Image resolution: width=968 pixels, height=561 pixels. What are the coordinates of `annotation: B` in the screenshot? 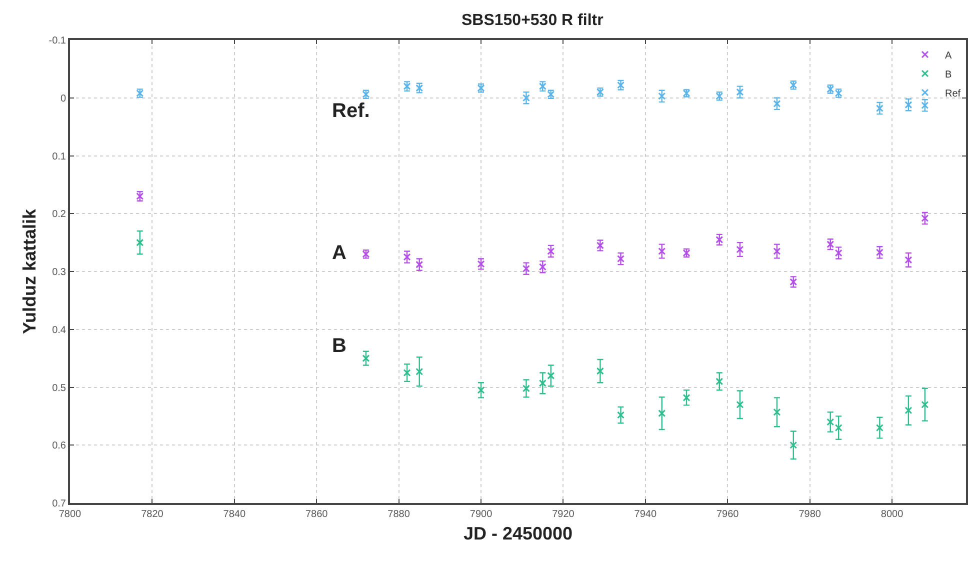 It's located at (339, 346).